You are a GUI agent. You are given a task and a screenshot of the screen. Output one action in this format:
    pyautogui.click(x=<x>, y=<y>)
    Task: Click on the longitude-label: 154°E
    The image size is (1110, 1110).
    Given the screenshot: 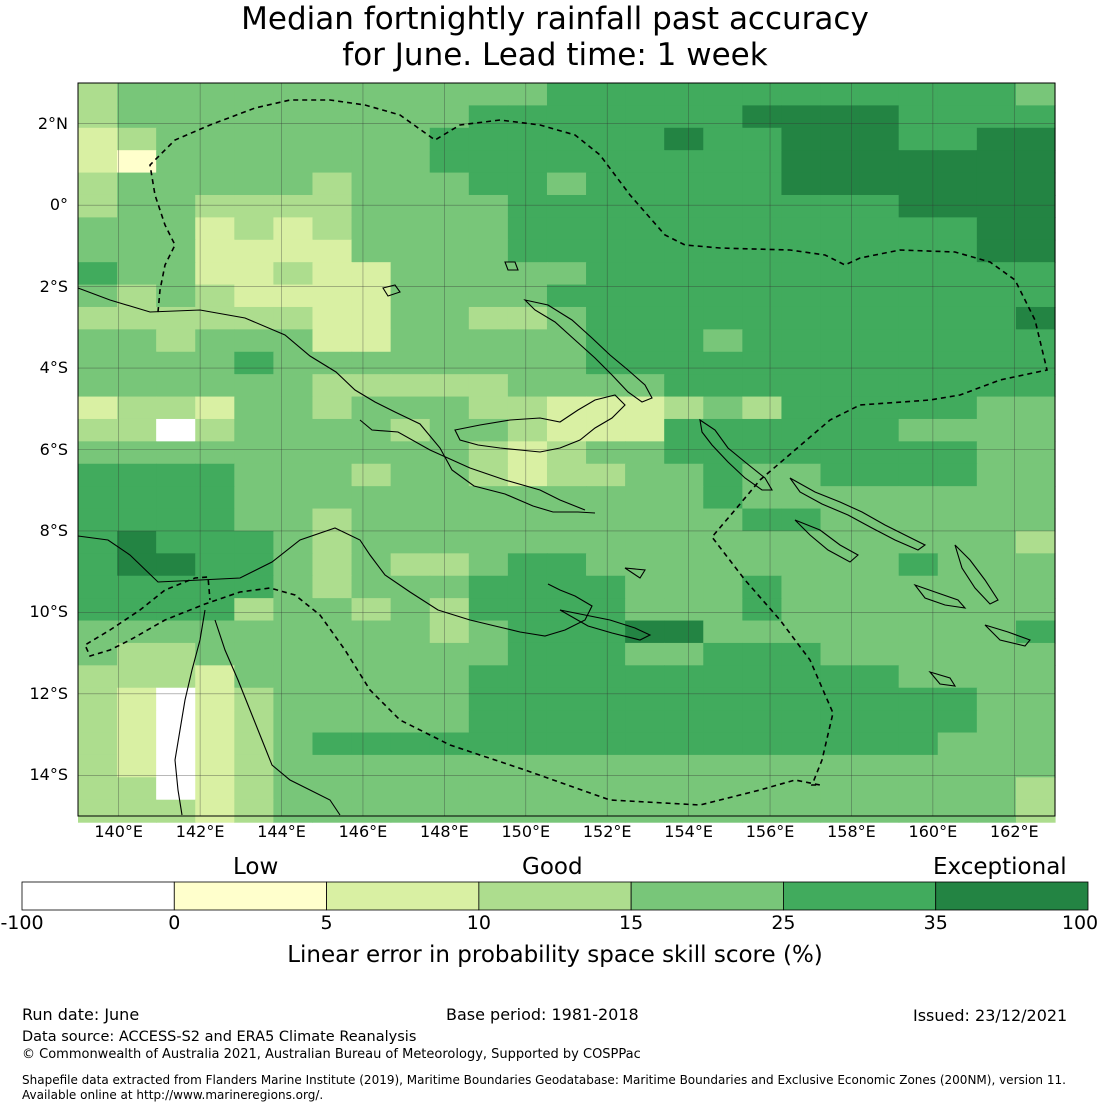 What is the action you would take?
    pyautogui.click(x=688, y=831)
    